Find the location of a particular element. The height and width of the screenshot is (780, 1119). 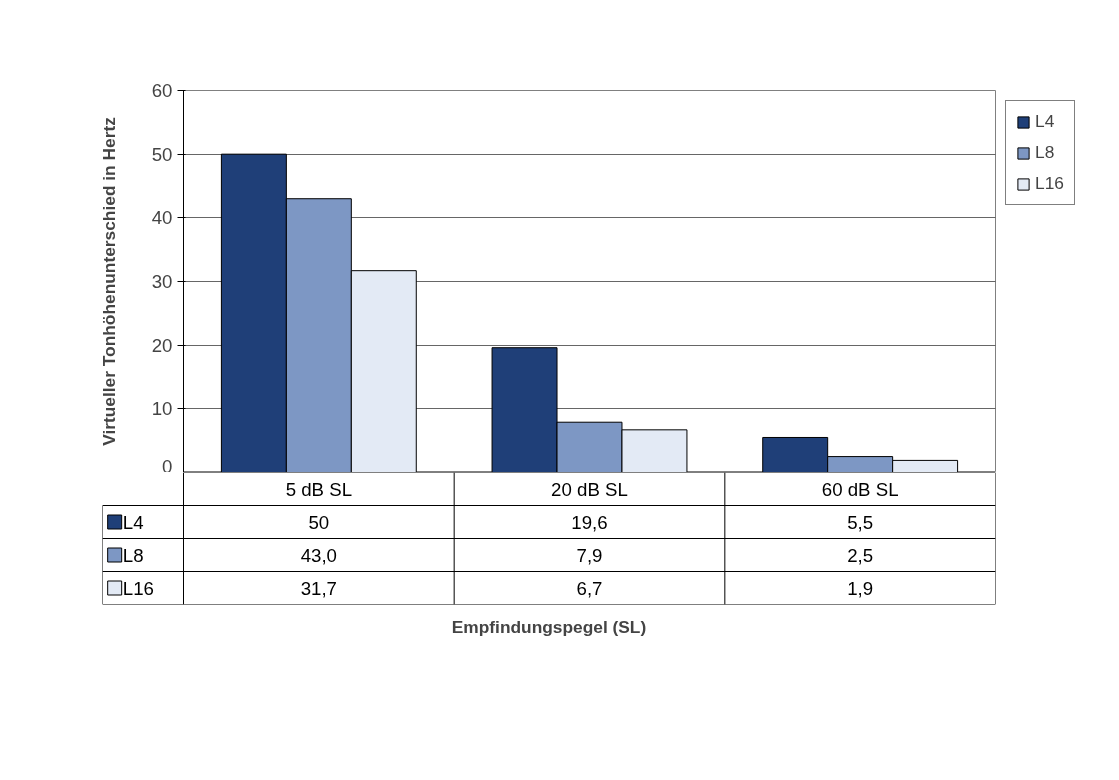

data-label: 43,0 is located at coordinates (318, 555).